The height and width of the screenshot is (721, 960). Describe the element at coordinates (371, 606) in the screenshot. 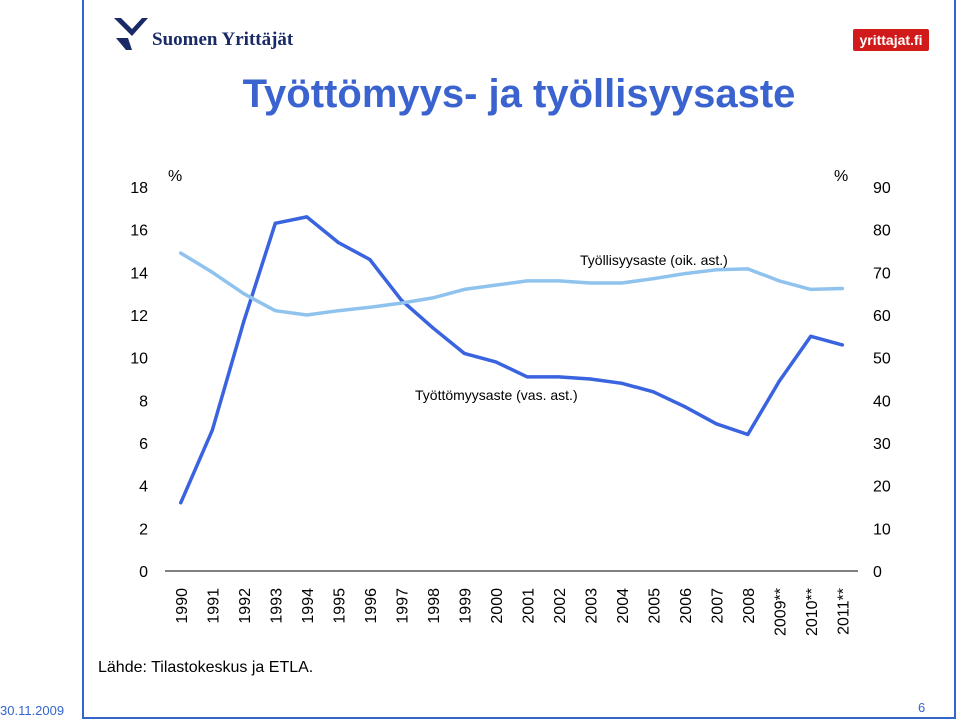

I see `x-tick-label: 1996` at that location.